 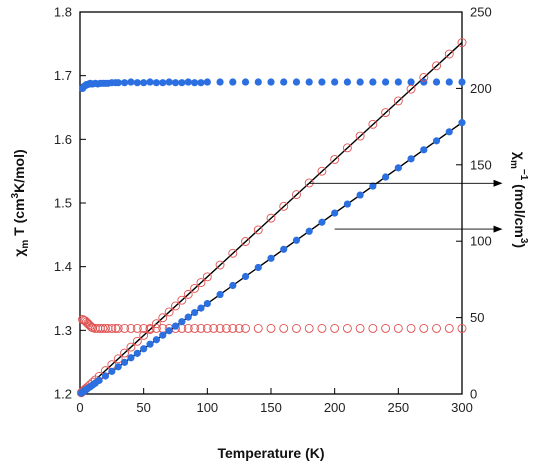 What do you see at coordinates (462, 407) in the screenshot?
I see `x-tick-label: 300` at bounding box center [462, 407].